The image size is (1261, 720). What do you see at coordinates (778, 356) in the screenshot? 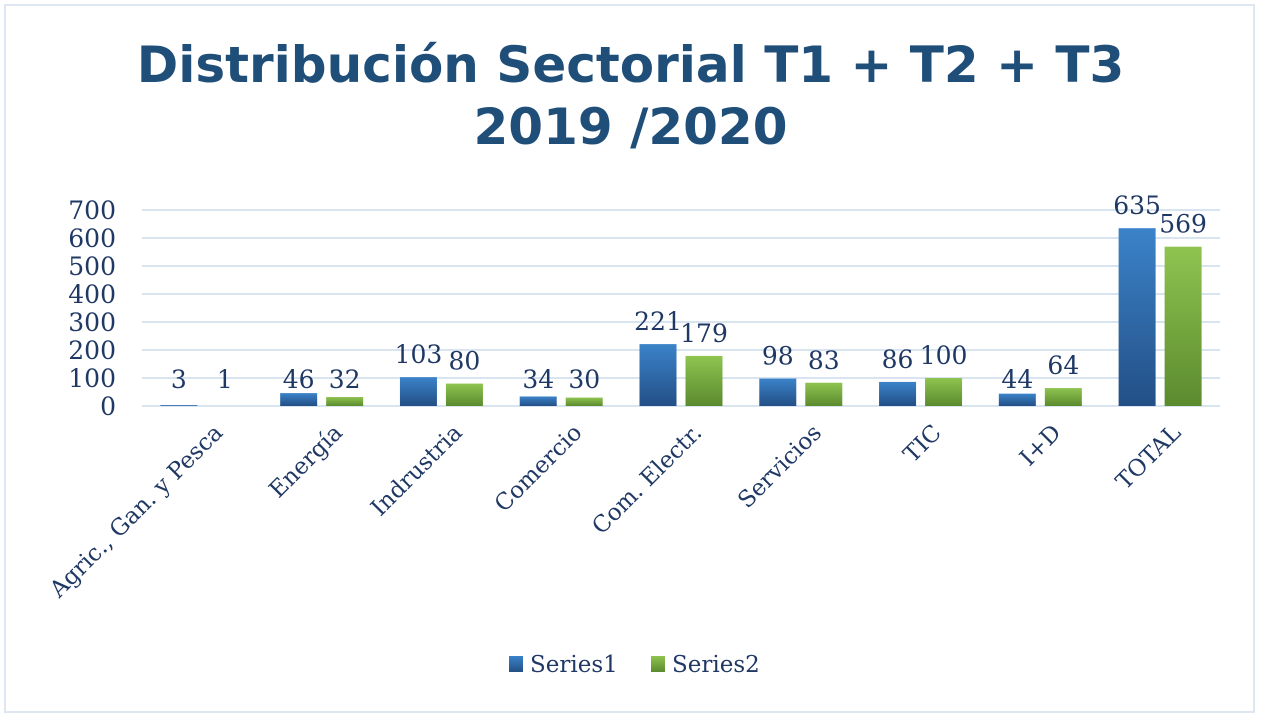
I see `data-label: 98` at bounding box center [778, 356].